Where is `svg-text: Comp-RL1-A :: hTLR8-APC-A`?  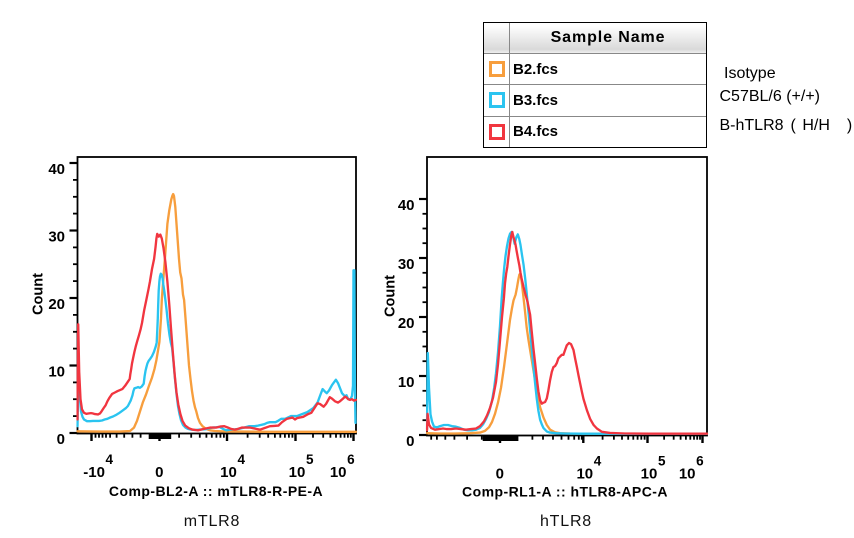
svg-text: Comp-RL1-A :: hTLR8-APC-A is located at coordinates (565, 492).